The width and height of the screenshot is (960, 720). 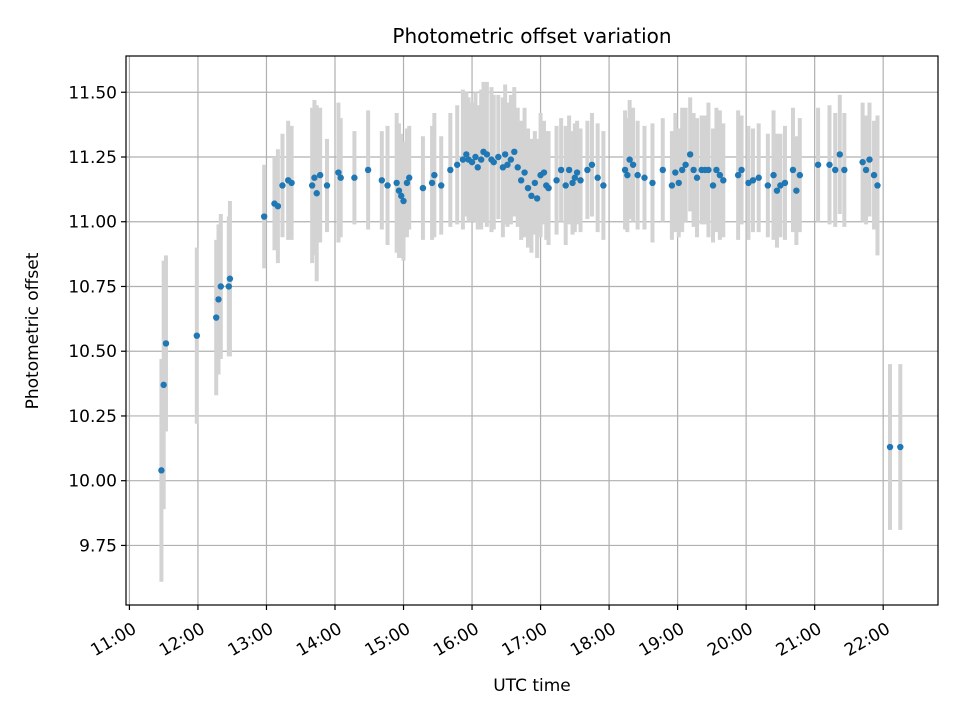 I want to click on y-tick-label: 10.00, so click(x=92, y=482).